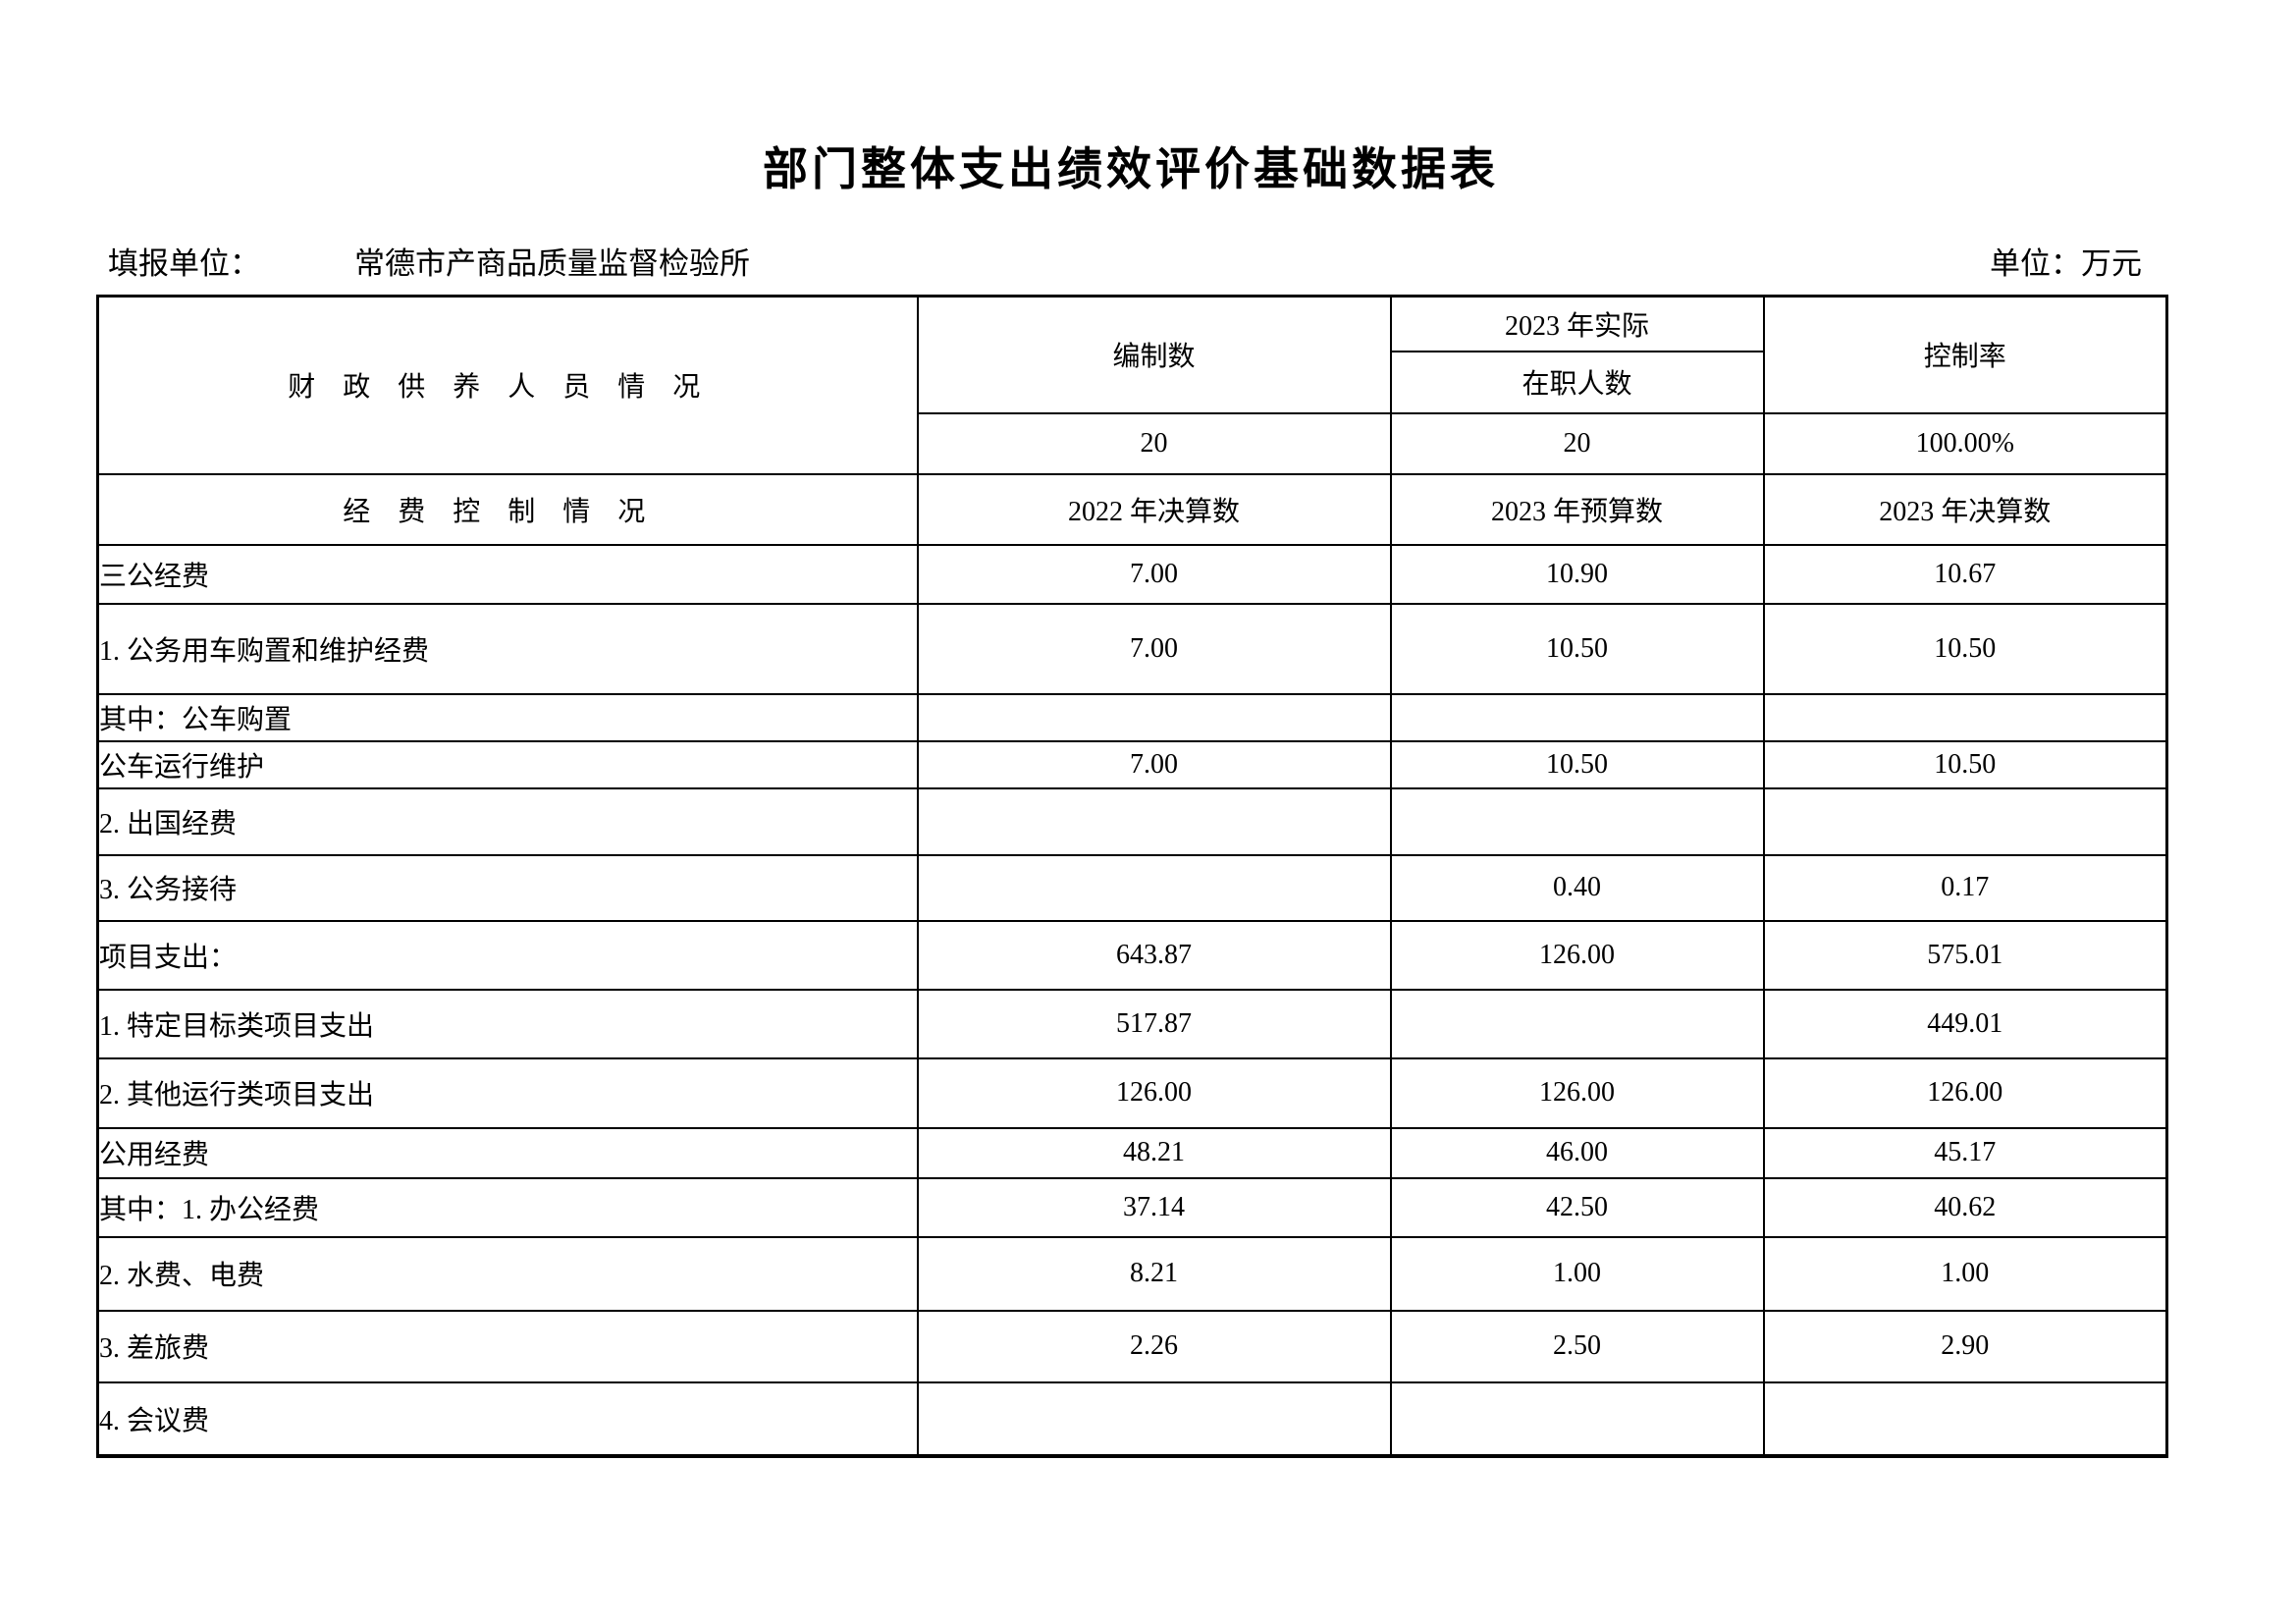 The image size is (2296, 1624). I want to click on row-label: 4. 会议费, so click(507, 1418).